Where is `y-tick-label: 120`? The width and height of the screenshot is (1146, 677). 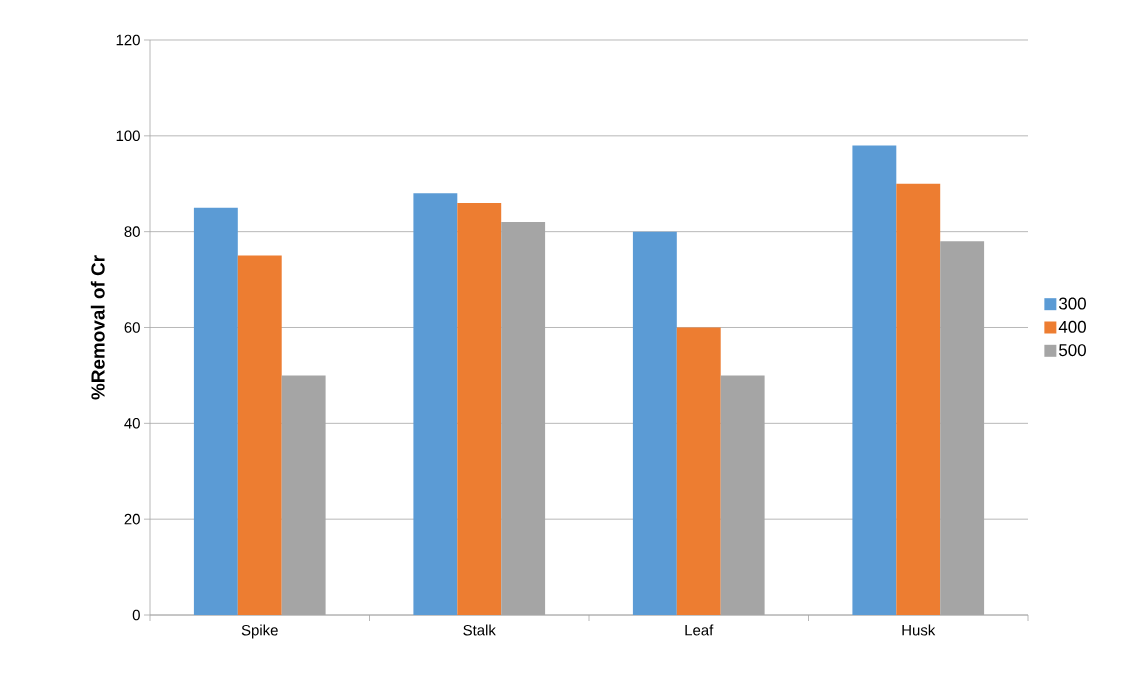
y-tick-label: 120 is located at coordinates (128, 40).